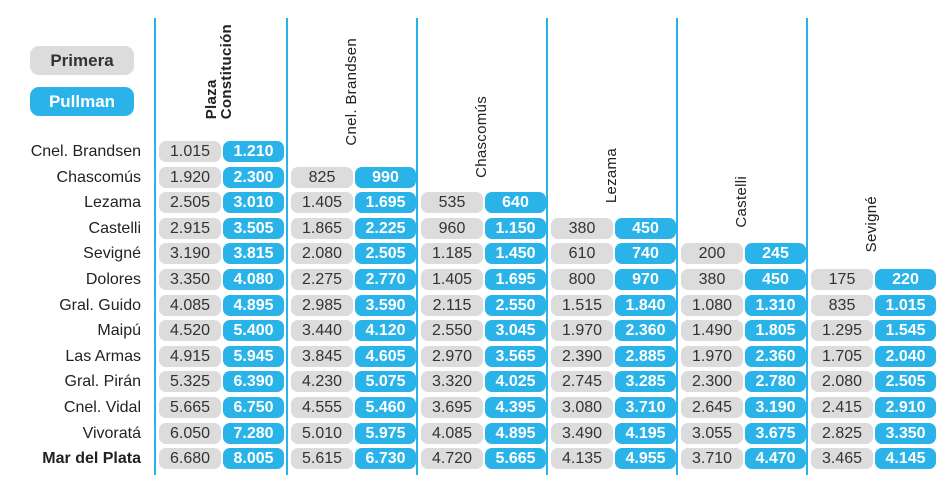  I want to click on fare-pullman: 3.350, so click(905, 433).